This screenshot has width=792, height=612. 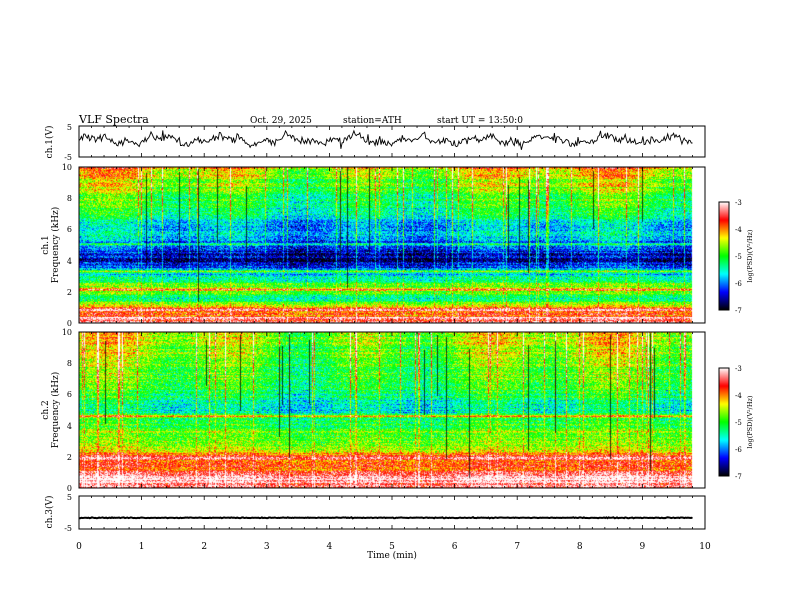 I want to click on colorbar-ch1-image, so click(x=724, y=256).